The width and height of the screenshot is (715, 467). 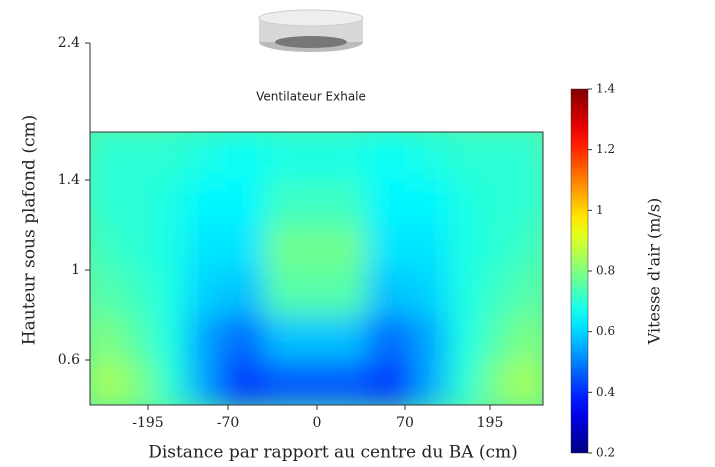 What do you see at coordinates (605, 149) in the screenshot?
I see `colorbar-tick-label: 1.2` at bounding box center [605, 149].